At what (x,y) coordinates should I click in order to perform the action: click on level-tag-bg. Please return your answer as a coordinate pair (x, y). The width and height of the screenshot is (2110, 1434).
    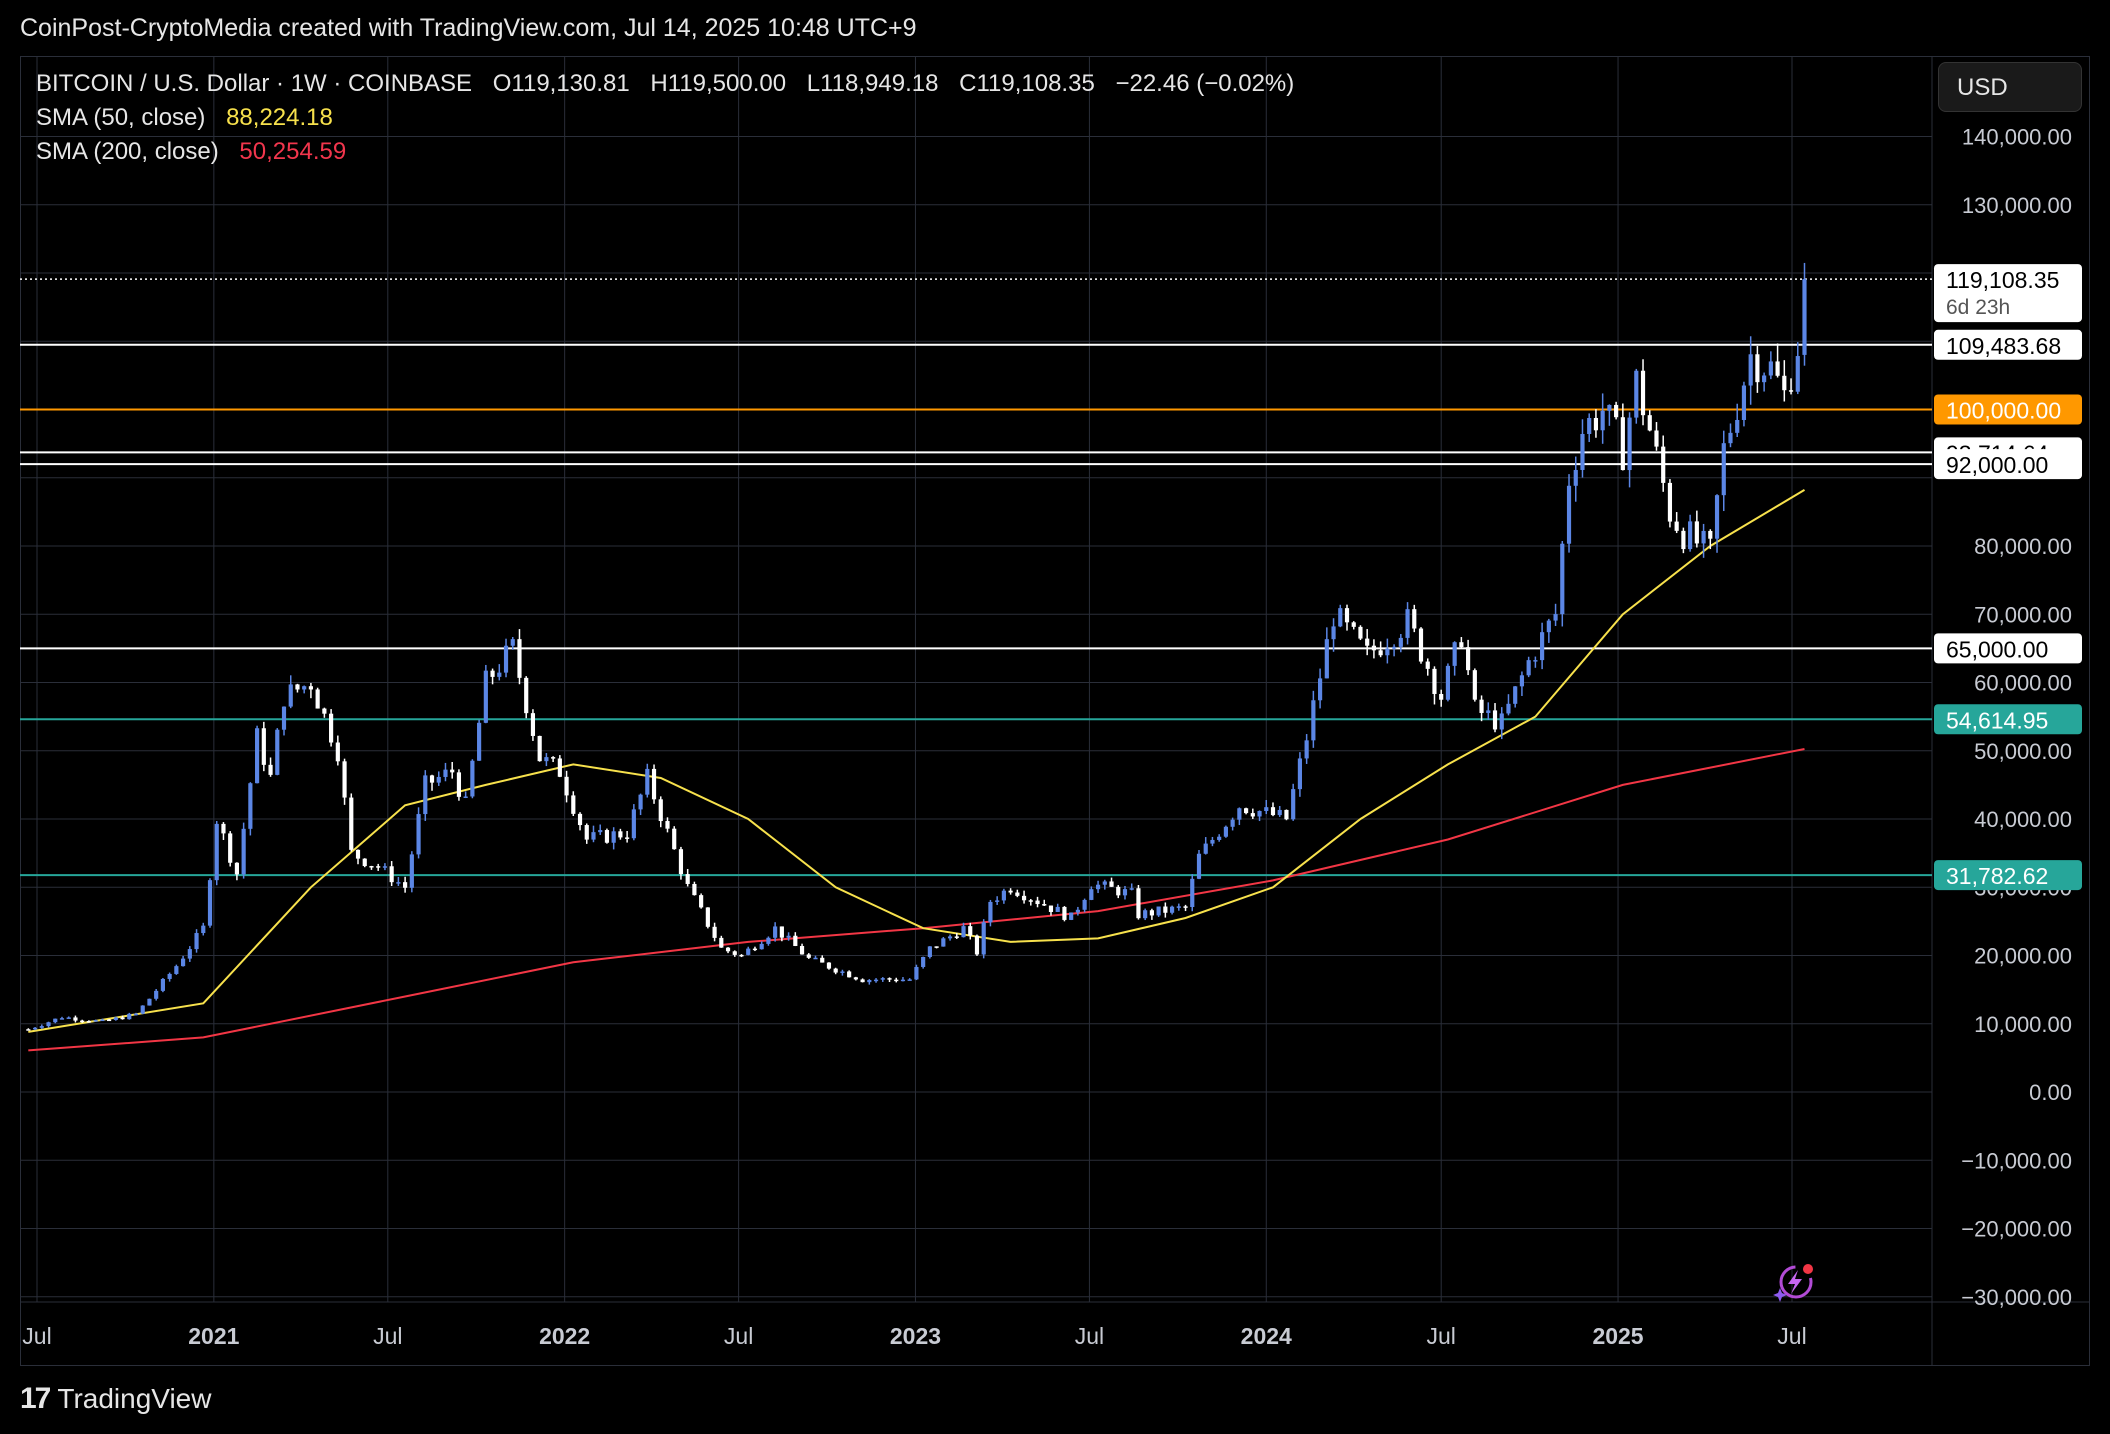
    Looking at the image, I should click on (2008, 648).